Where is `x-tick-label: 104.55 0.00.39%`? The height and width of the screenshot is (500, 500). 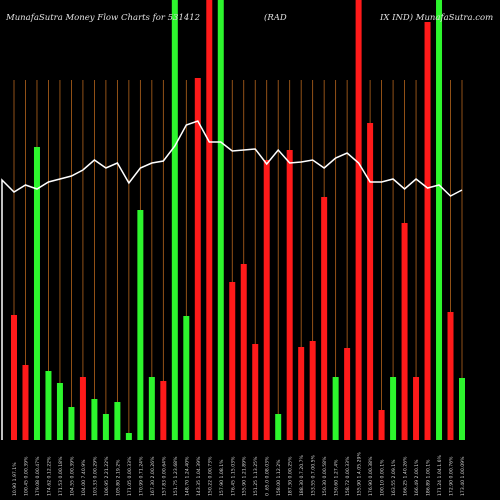
x-tick-label: 104.55 0.00.39% is located at coordinates (72, 476).